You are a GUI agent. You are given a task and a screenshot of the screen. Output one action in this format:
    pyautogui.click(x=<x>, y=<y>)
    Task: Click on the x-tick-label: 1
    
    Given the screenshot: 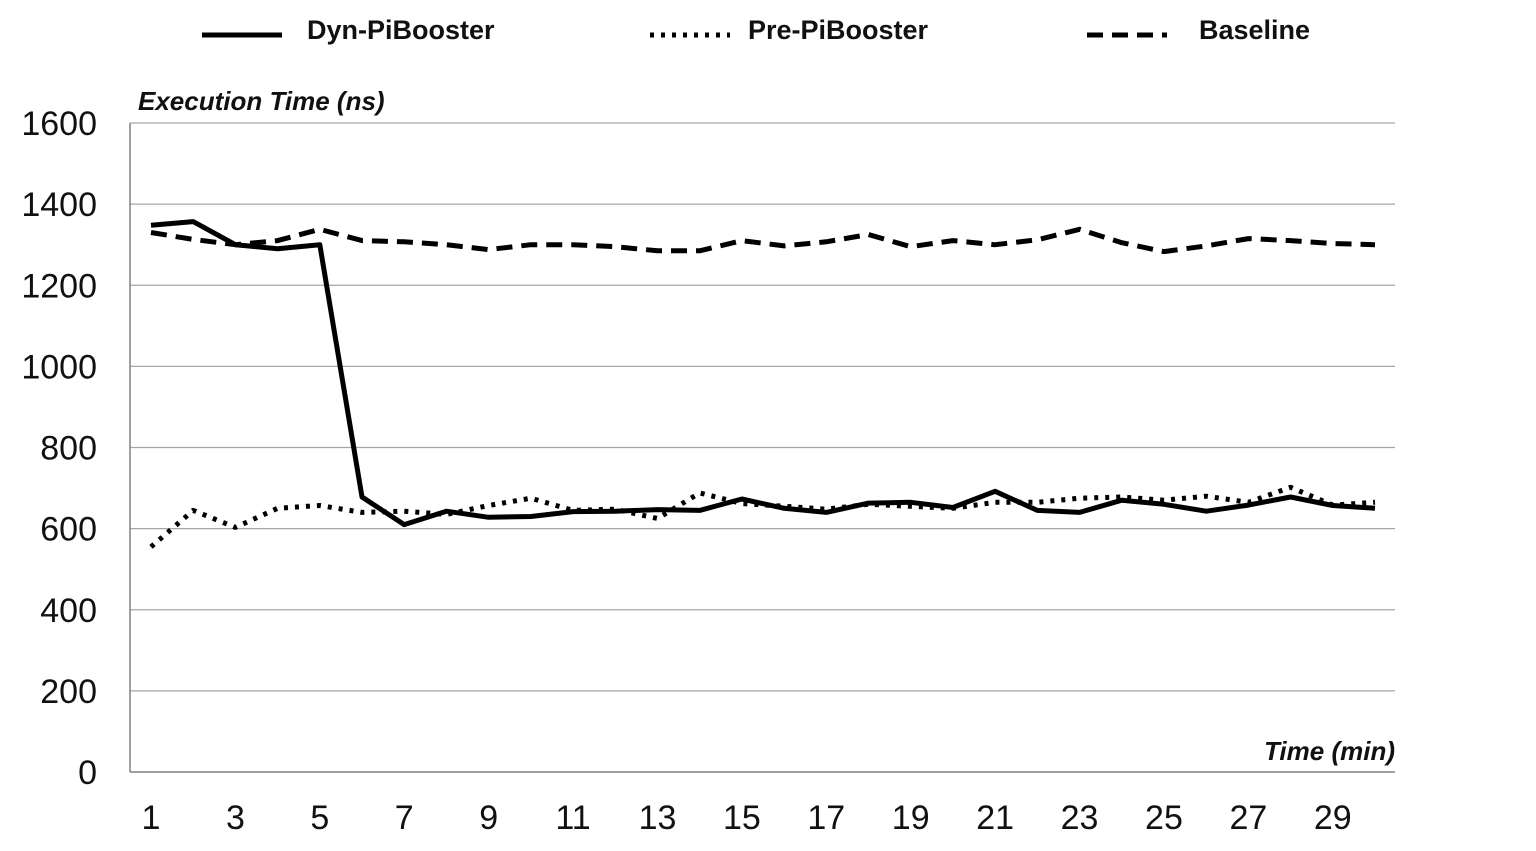 What is the action you would take?
    pyautogui.click(x=151, y=818)
    